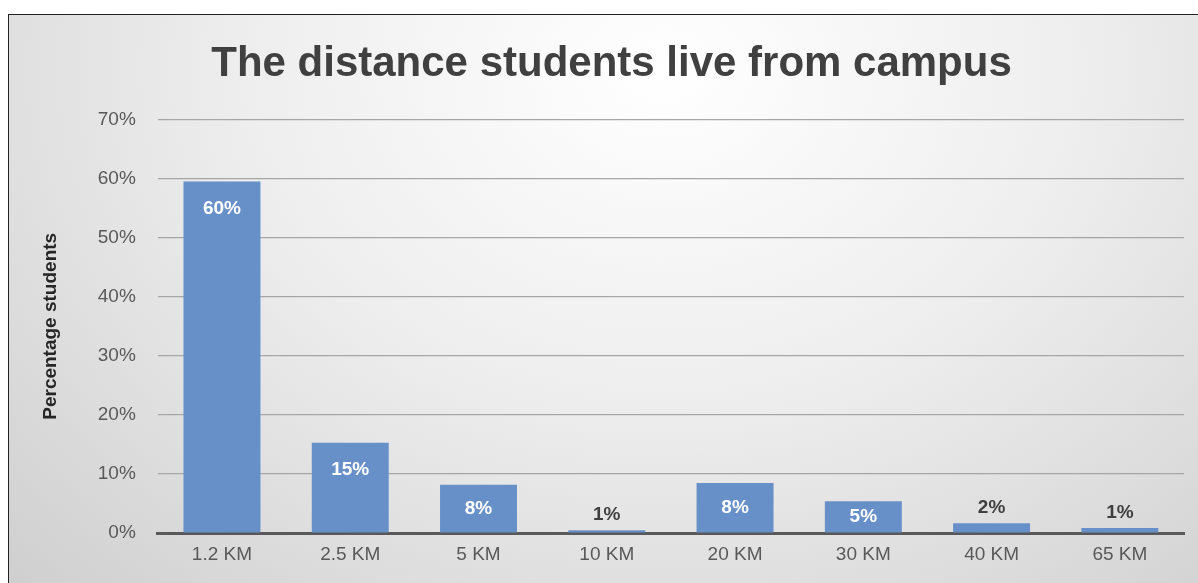  Describe the element at coordinates (350, 553) in the screenshot. I see `x-tick-label: 2.5 KM` at that location.